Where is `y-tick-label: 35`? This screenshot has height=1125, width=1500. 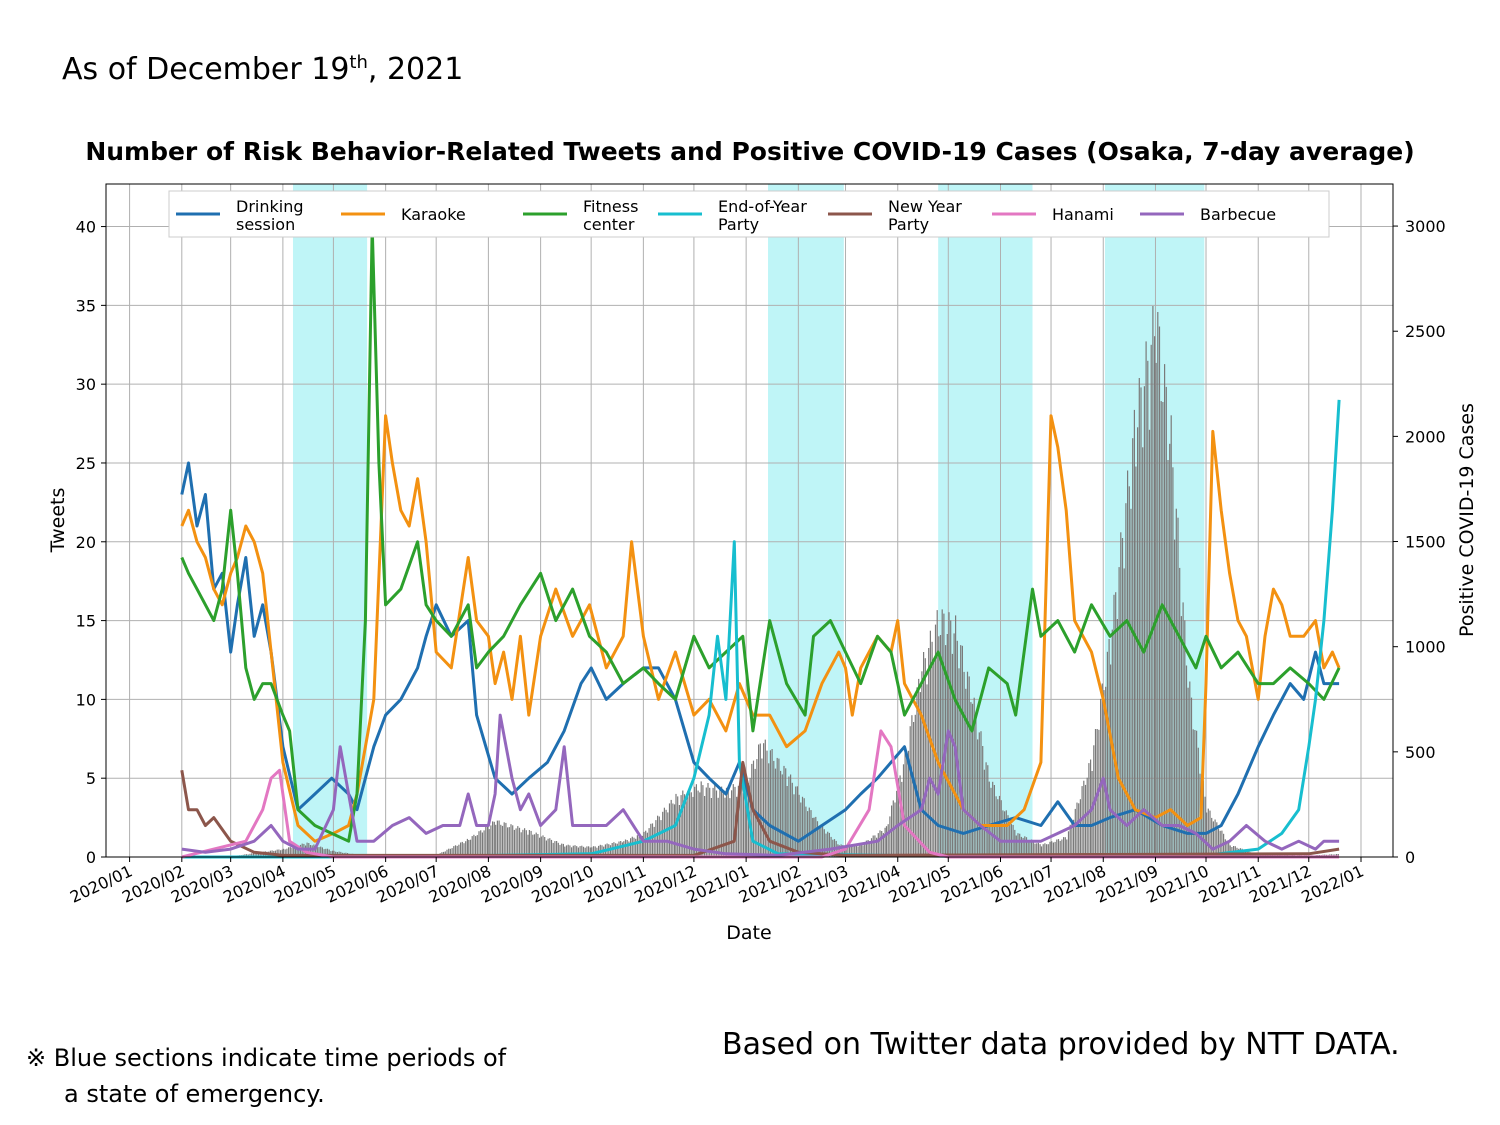
y-tick-label: 35 is located at coordinates (86, 305).